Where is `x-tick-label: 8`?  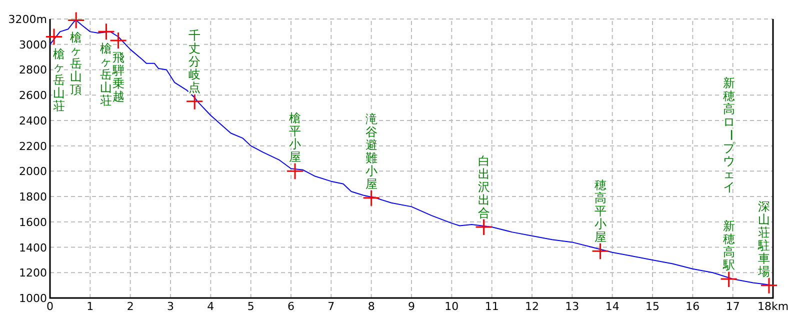 x-tick-label: 8 is located at coordinates (371, 306).